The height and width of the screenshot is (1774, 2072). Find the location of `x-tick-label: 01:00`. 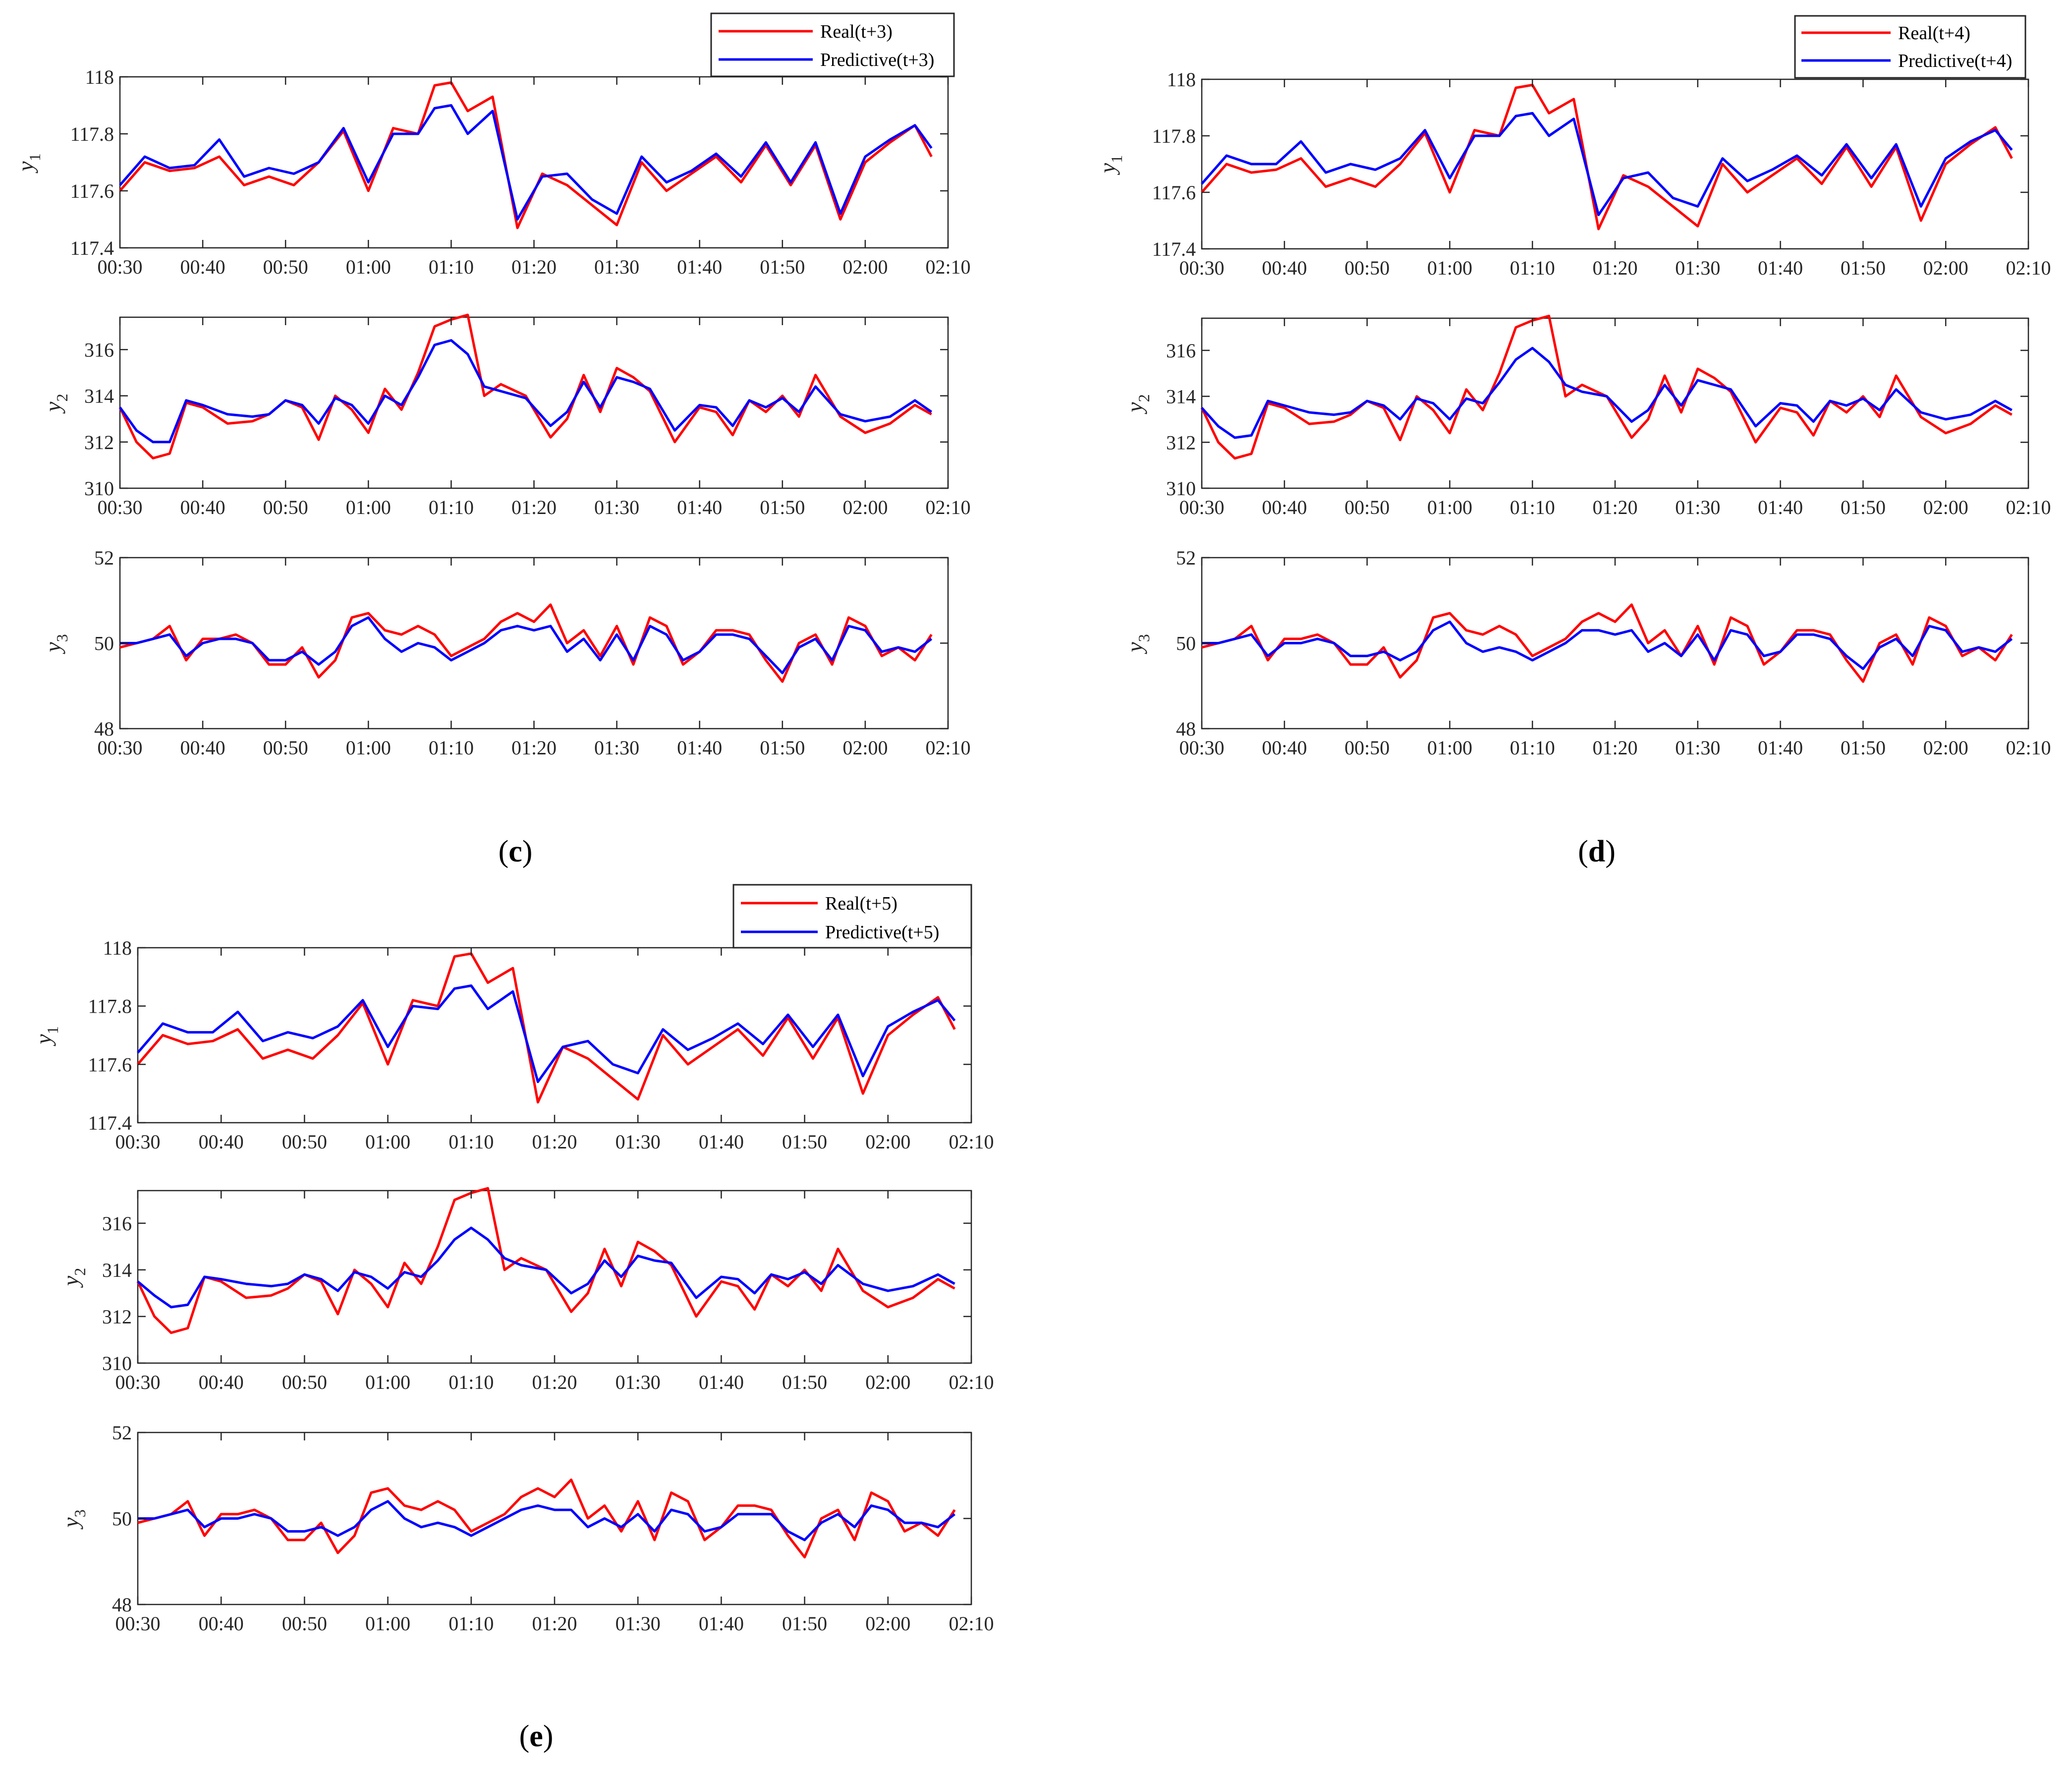

x-tick-label: 01:00 is located at coordinates (1449, 268).